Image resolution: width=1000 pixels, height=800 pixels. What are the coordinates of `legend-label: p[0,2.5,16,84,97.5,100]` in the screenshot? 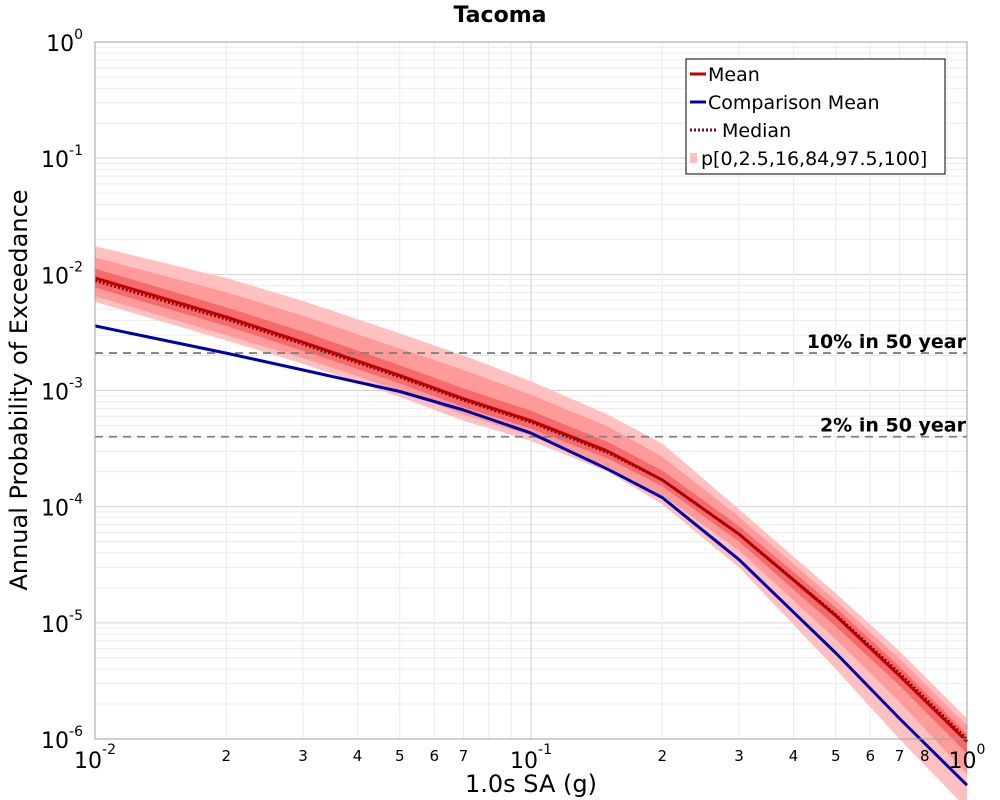 It's located at (814, 159).